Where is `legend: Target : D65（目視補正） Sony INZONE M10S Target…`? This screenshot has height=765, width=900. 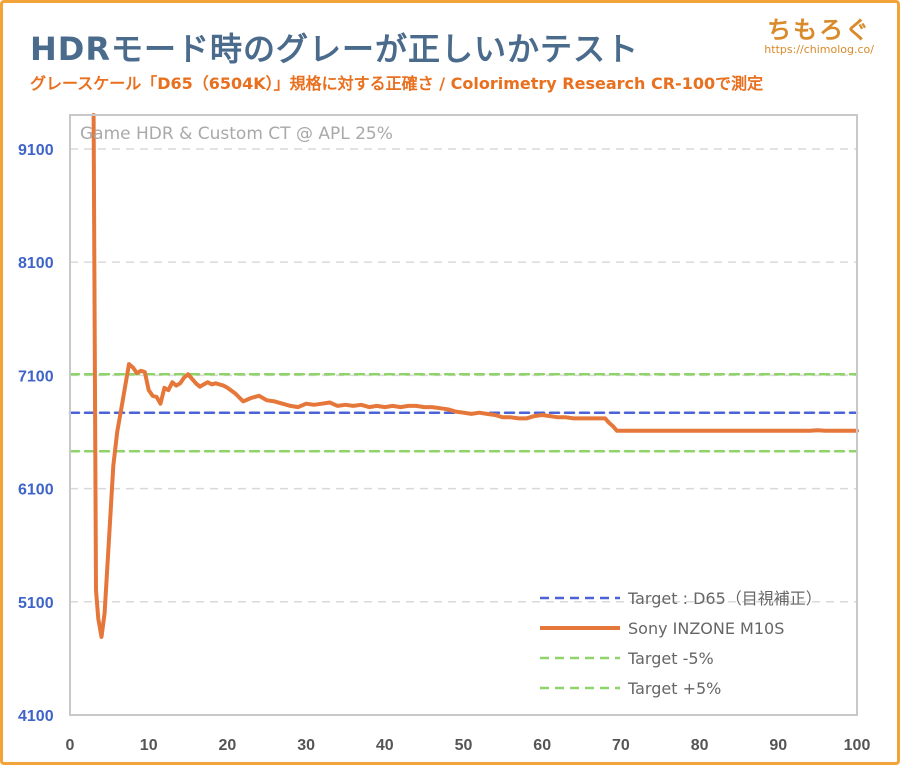
legend: Target : D65（目視補正） Sony INZONE M10S Target… is located at coordinates (681, 643).